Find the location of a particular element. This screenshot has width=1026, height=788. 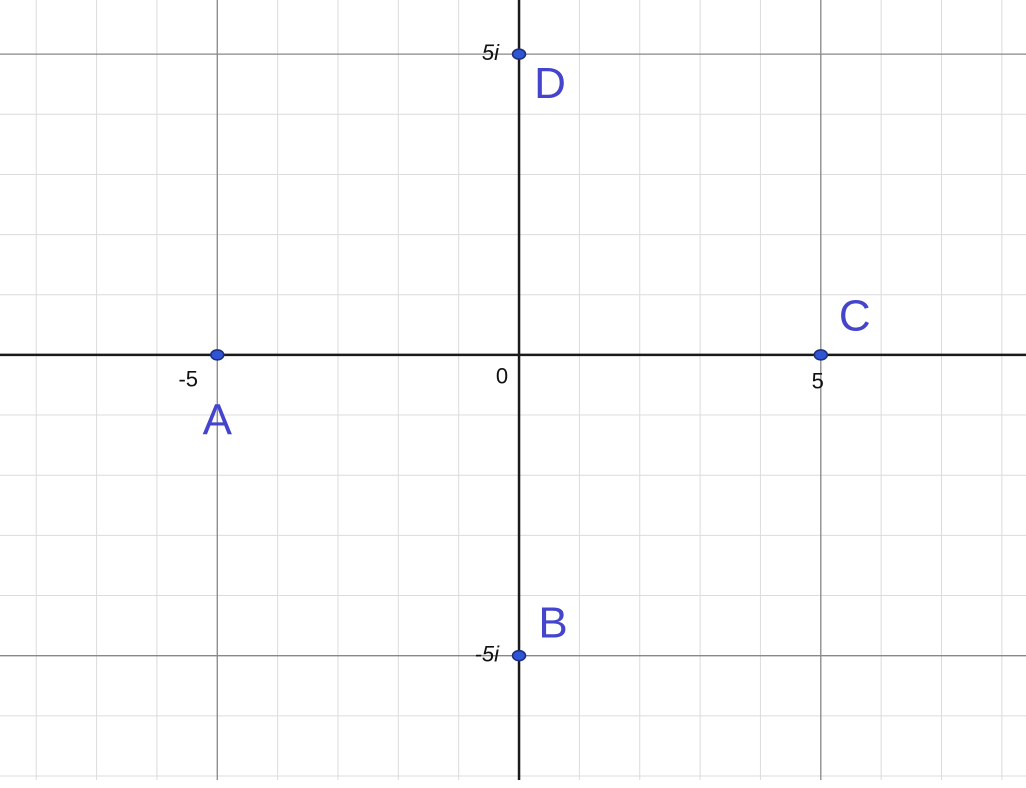

x-tick-label: -5 is located at coordinates (188, 379).